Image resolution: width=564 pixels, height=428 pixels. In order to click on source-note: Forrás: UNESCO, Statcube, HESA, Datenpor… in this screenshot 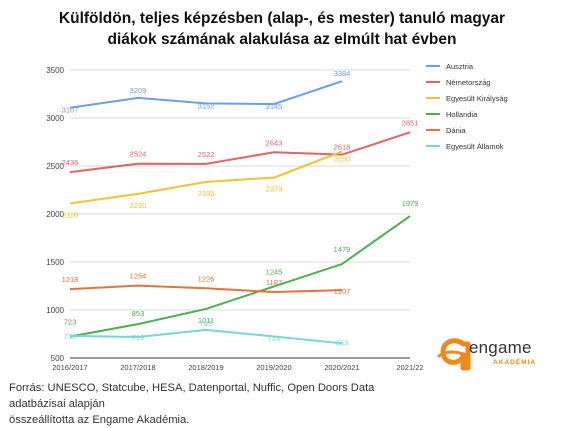, I will do `click(219, 404)`.